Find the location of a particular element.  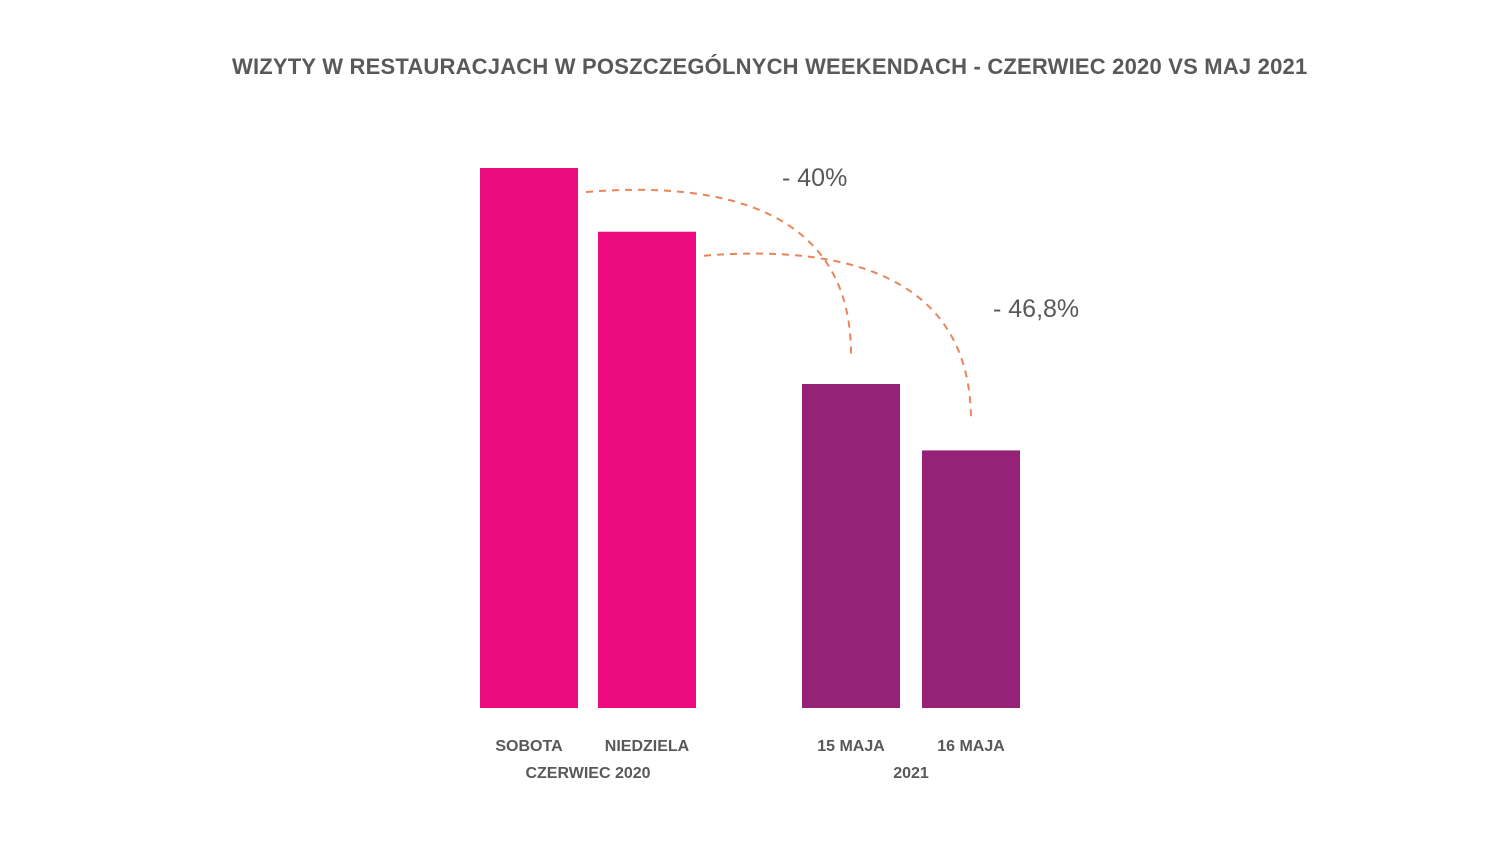

change-connectors: - 40% - 46,8% is located at coordinates (832, 292).